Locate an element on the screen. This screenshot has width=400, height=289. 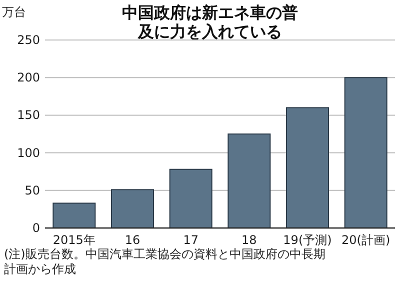
x-tick-label: 2015年 is located at coordinates (74, 240).